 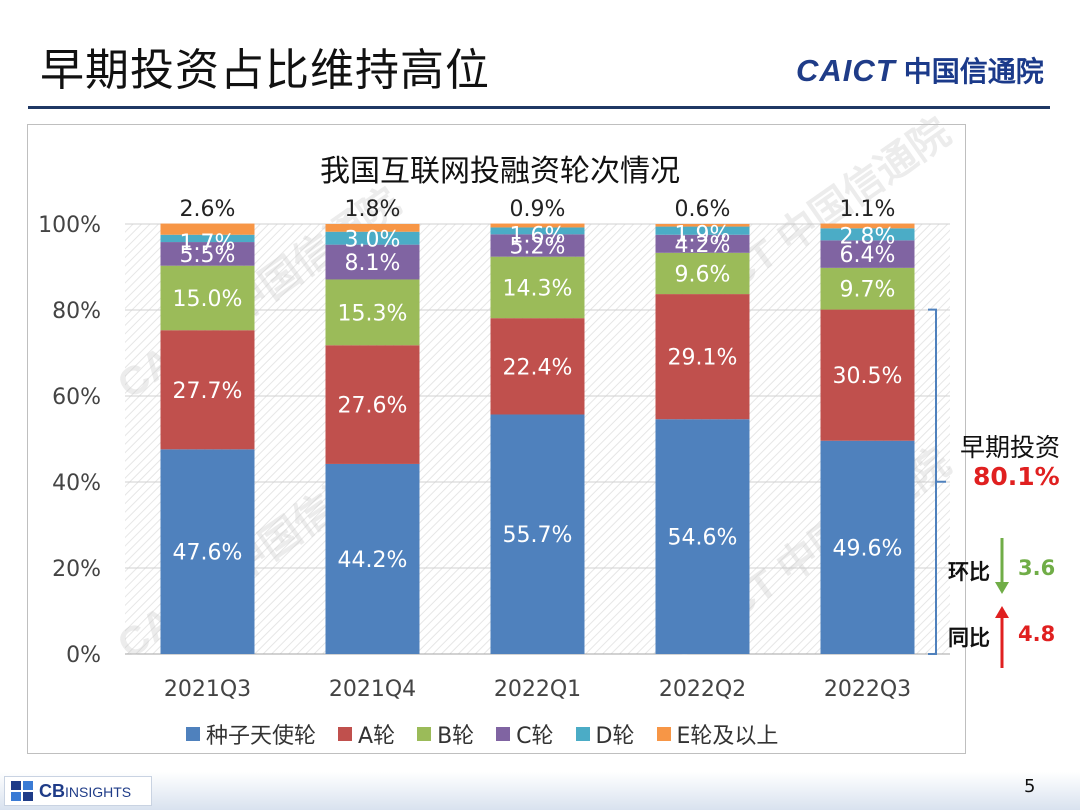 What do you see at coordinates (69, 225) in the screenshot?
I see `y-tick-label: 100%` at bounding box center [69, 225].